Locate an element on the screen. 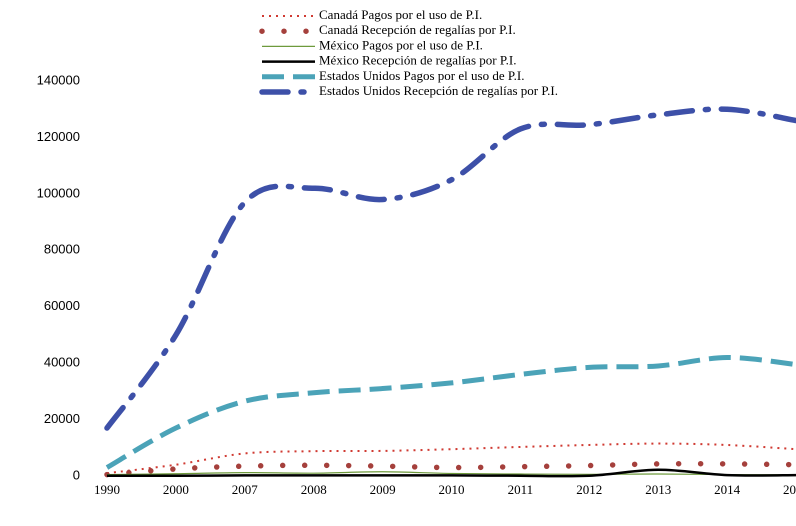 This screenshot has height=526, width=796. x-tick-label: 2012 is located at coordinates (589, 489).